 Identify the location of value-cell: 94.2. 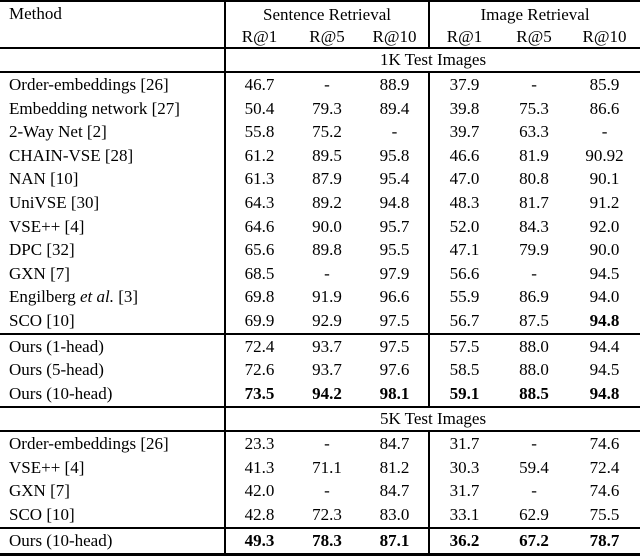
(327, 394).